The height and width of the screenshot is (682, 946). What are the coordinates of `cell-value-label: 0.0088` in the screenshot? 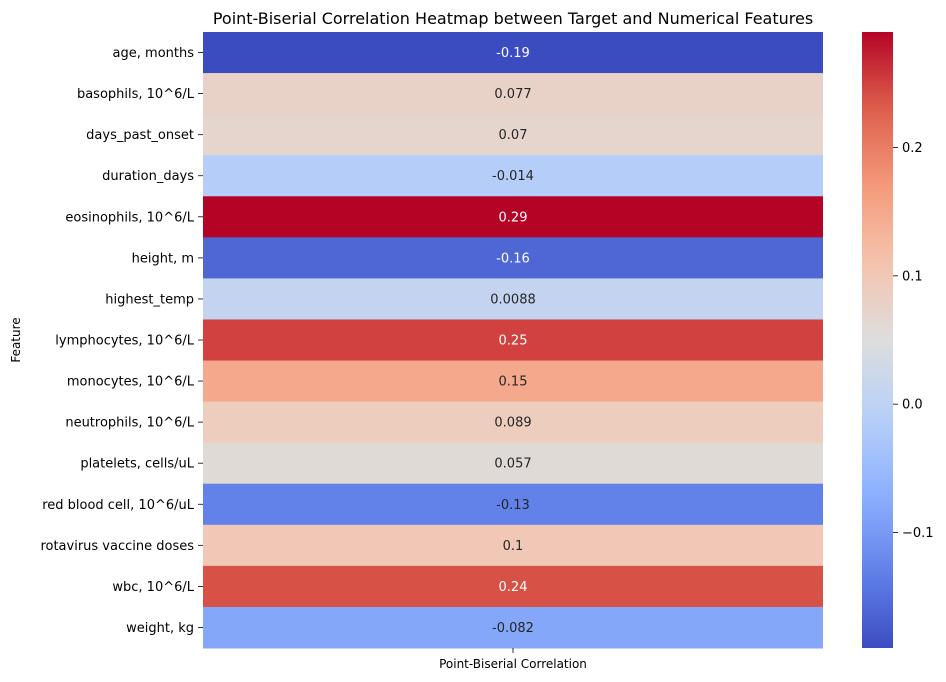 It's located at (513, 299).